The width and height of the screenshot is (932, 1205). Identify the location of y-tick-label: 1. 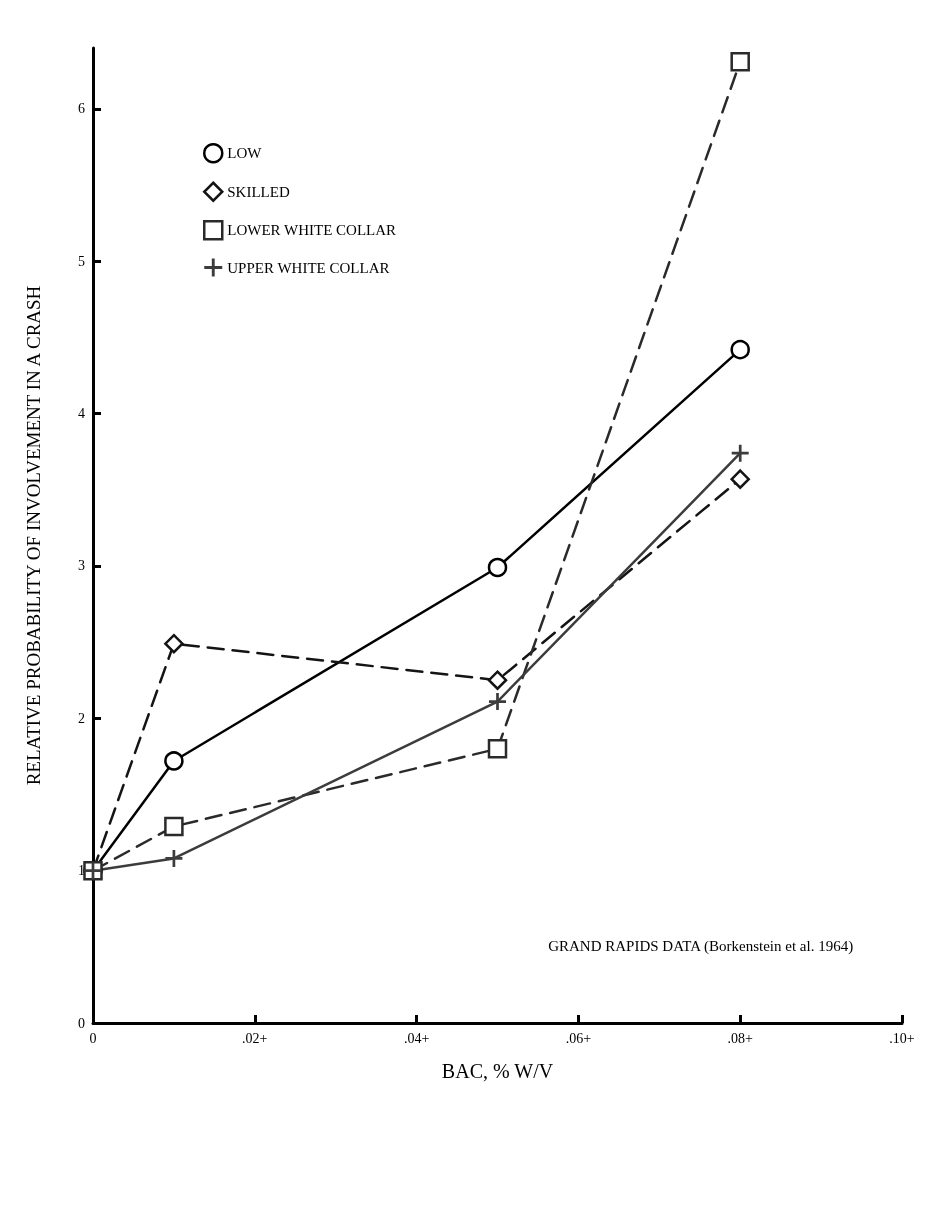
(81, 871).